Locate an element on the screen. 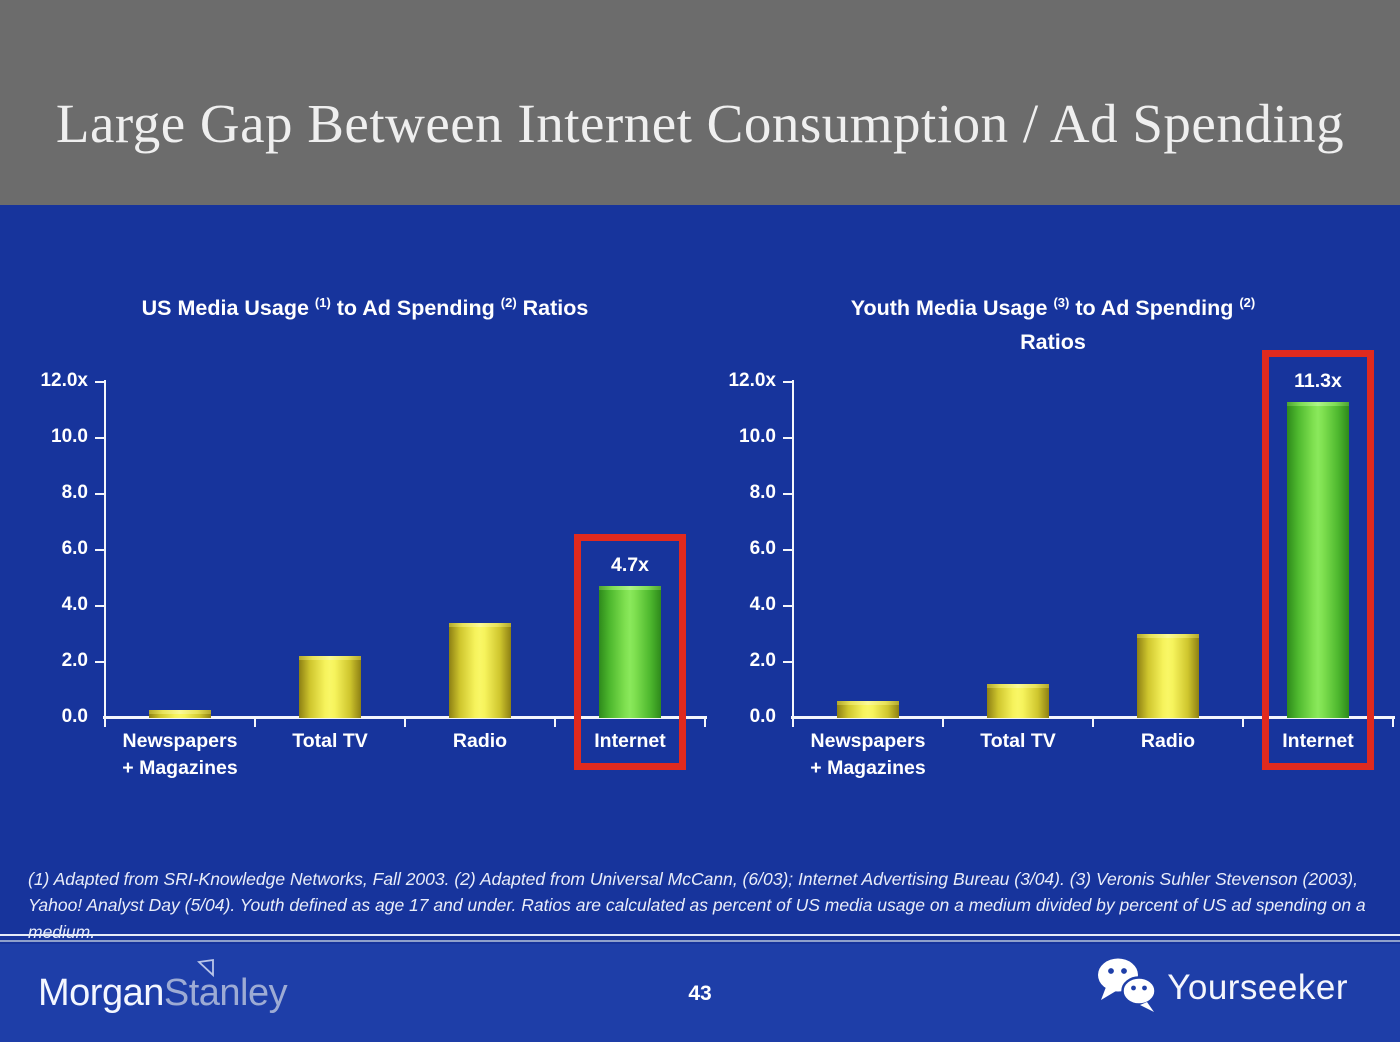 Image resolution: width=1400 pixels, height=1042 pixels. divider-line-top is located at coordinates (700, 935).